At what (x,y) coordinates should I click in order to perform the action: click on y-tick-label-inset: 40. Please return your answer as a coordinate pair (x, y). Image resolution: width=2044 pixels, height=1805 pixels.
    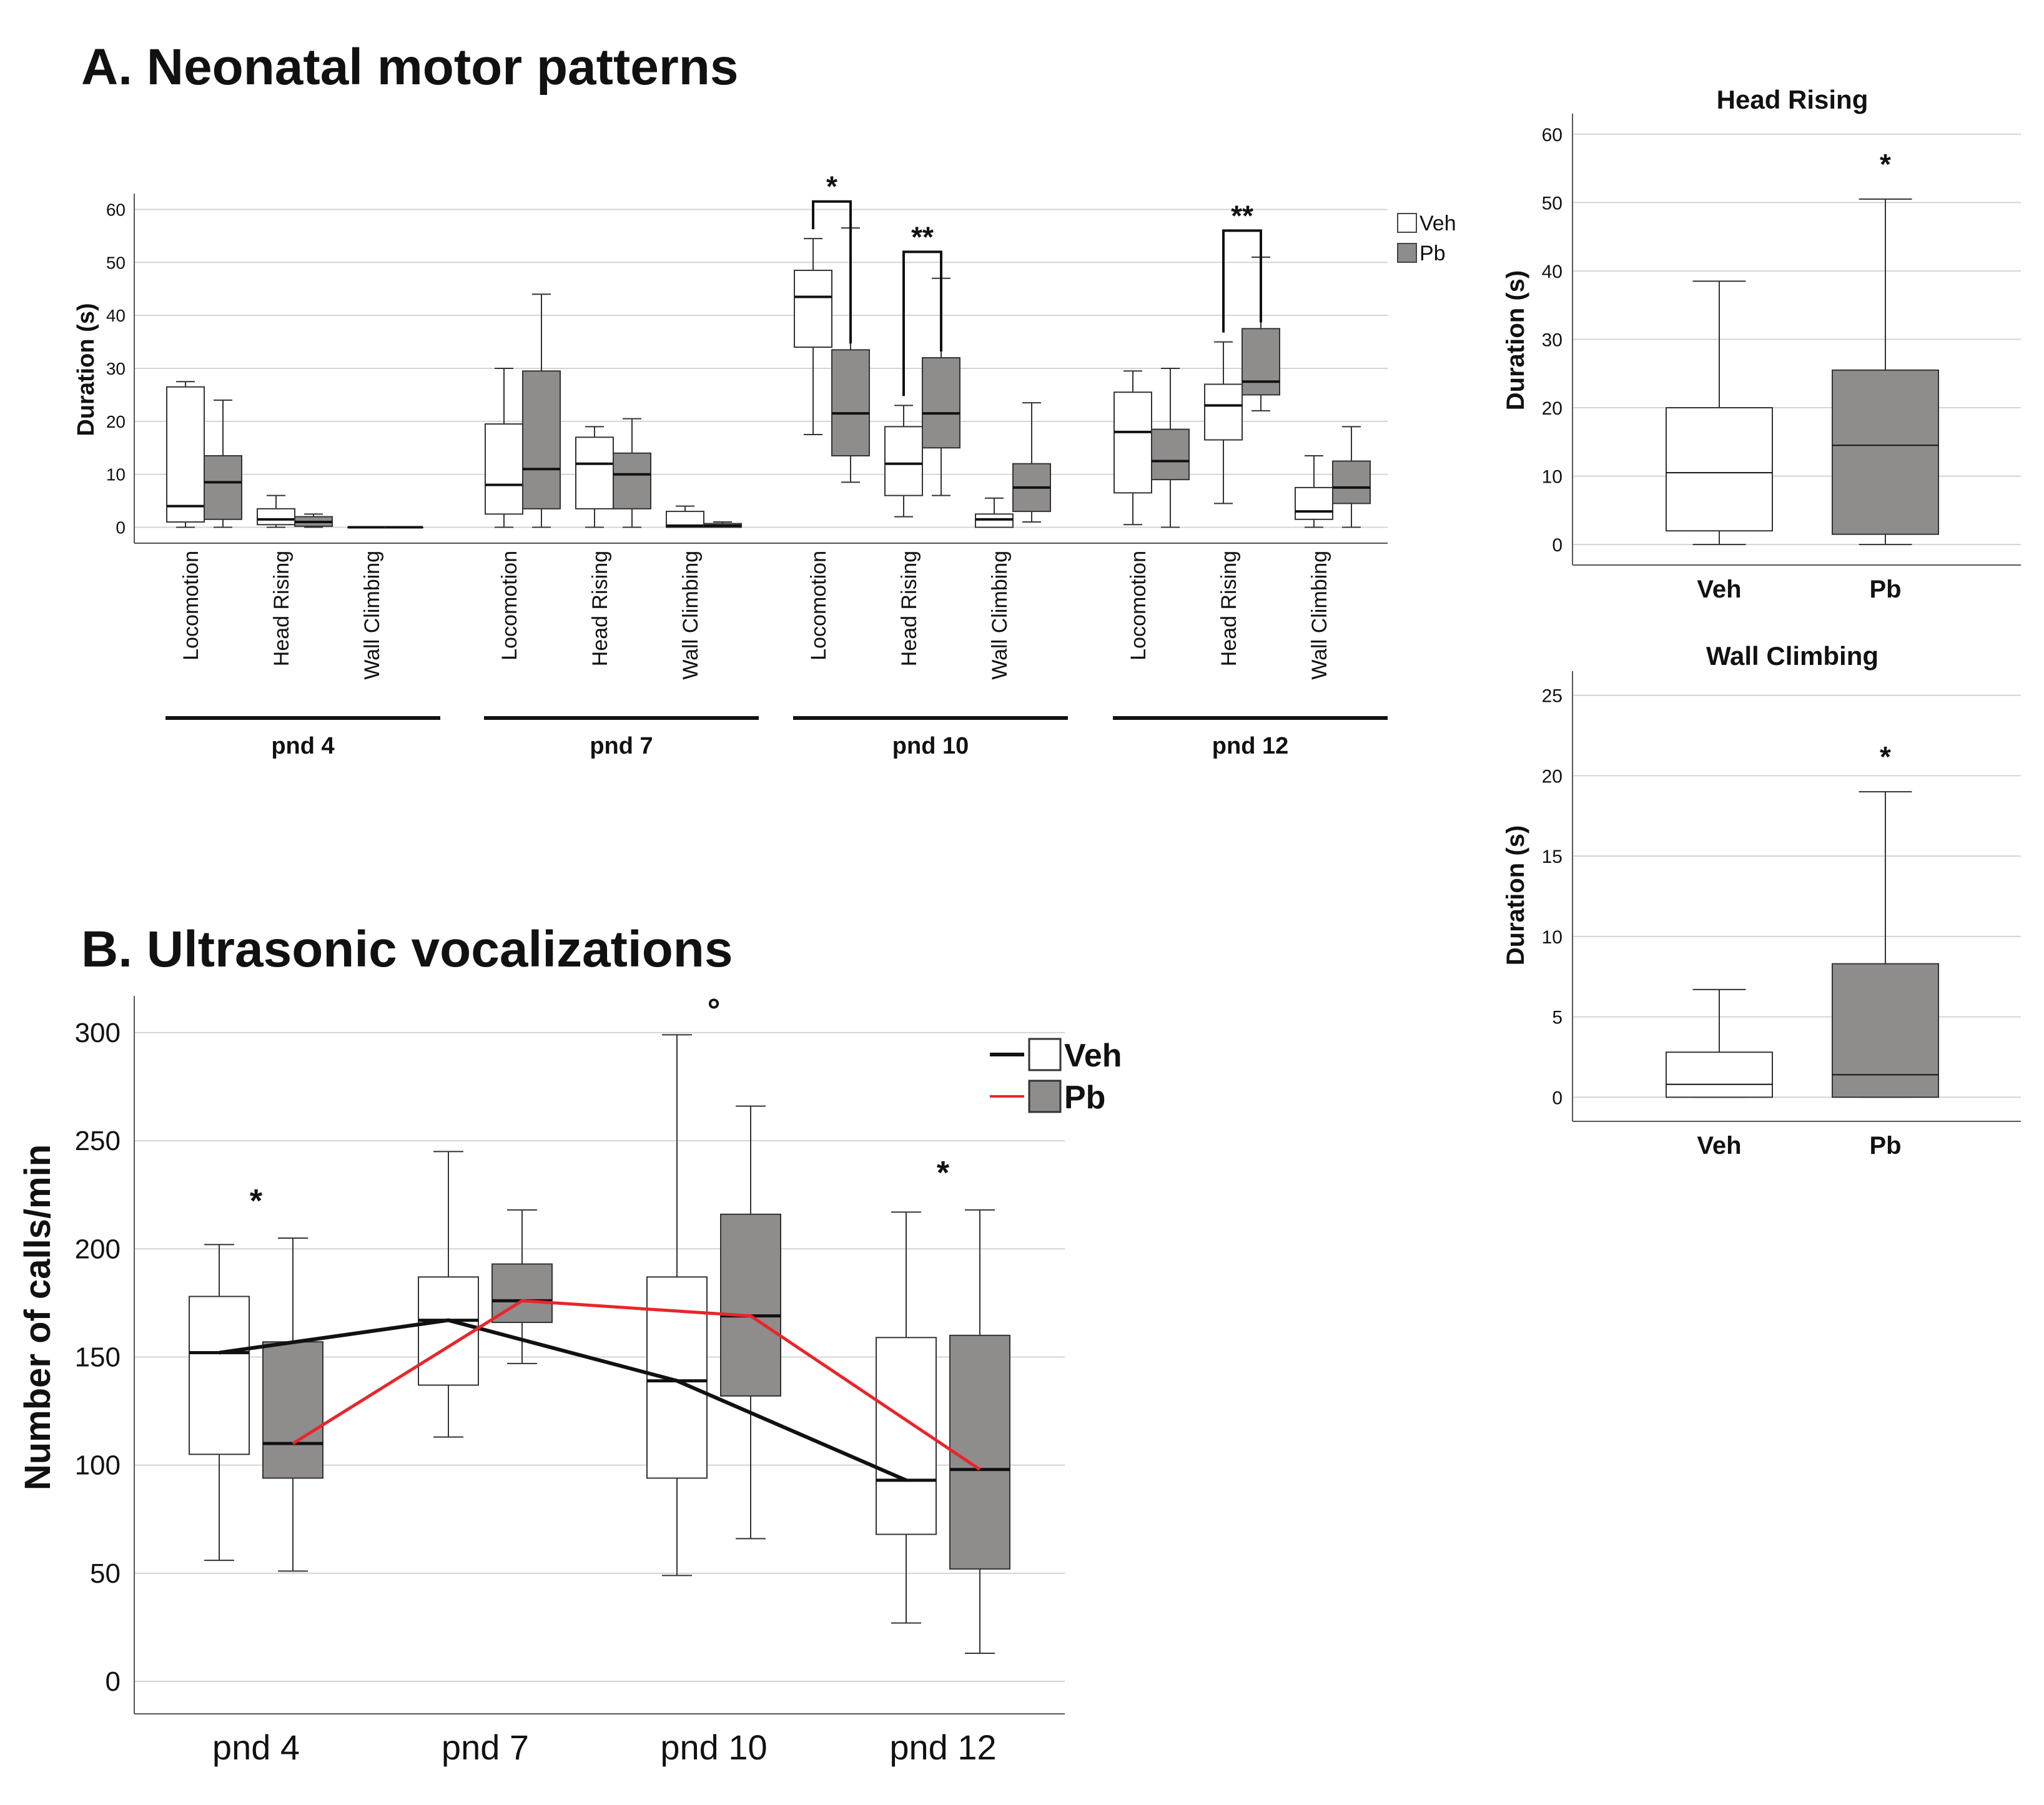
    Looking at the image, I should click on (1552, 272).